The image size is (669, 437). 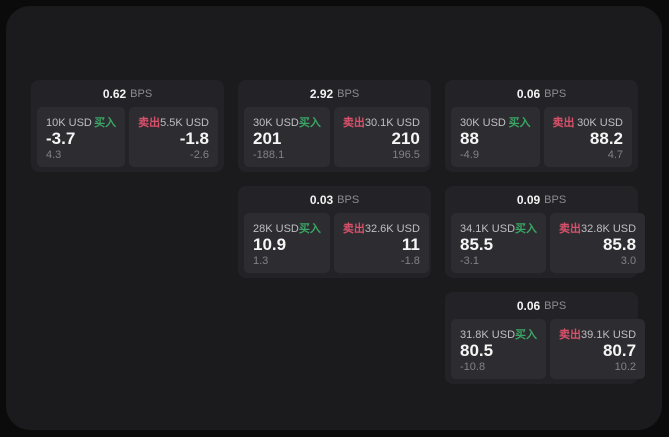 What do you see at coordinates (410, 244) in the screenshot?
I see `sell-price: 11` at bounding box center [410, 244].